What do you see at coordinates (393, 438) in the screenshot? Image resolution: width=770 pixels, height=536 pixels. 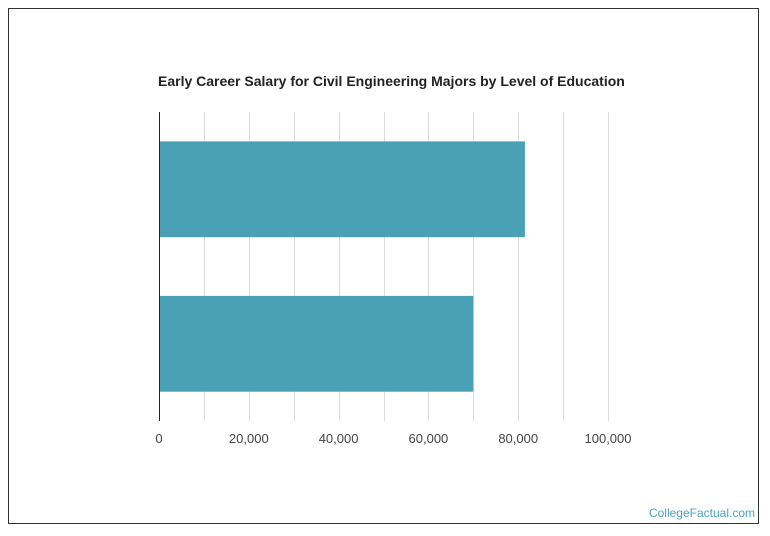 I see `x-axis-ticks: 0 20,000 40,000 60,000 80,000 100,000` at bounding box center [393, 438].